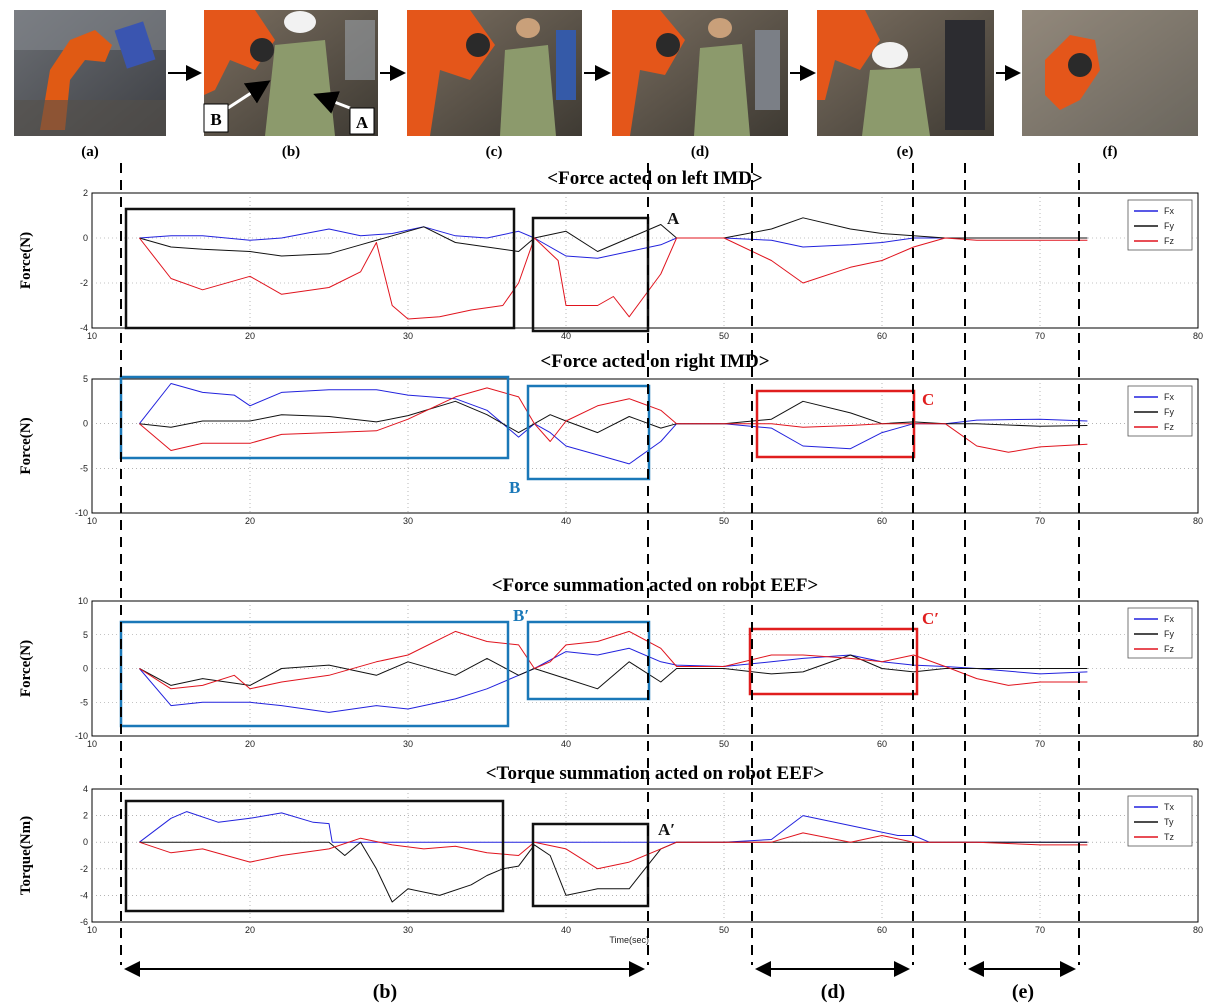 The width and height of the screenshot is (1207, 1006). What do you see at coordinates (83, 601) in the screenshot?
I see `y-tick-label: 10` at bounding box center [83, 601].